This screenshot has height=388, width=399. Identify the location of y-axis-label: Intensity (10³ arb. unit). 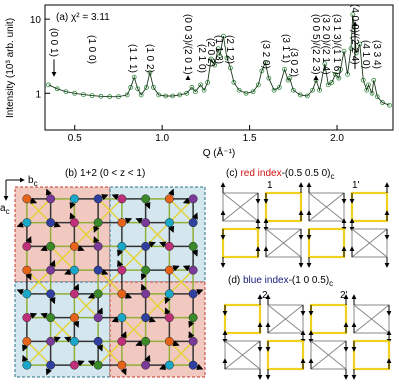
(10, 68).